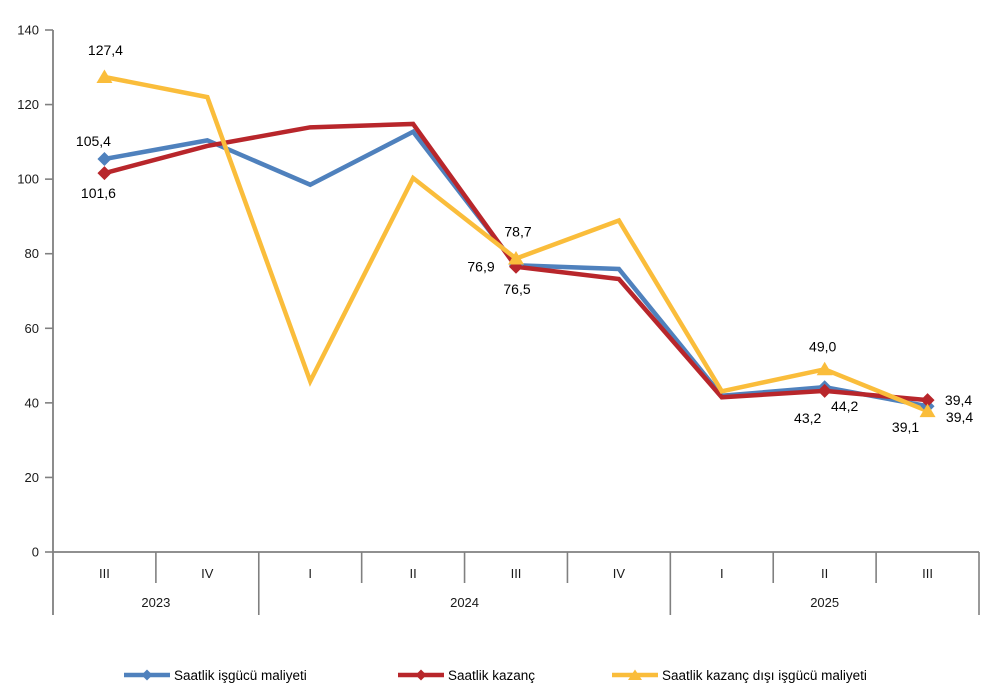 The width and height of the screenshot is (992, 687). I want to click on y-axis-tick-label: 120, so click(28, 104).